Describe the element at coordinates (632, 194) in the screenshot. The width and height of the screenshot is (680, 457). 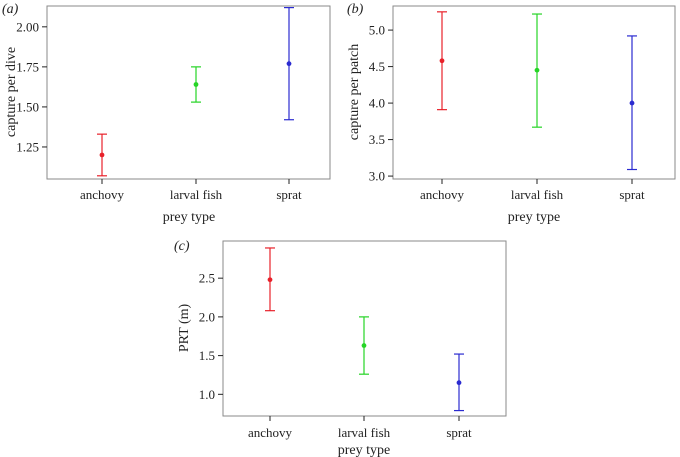
I see `x-tick-label-b: sprat` at that location.